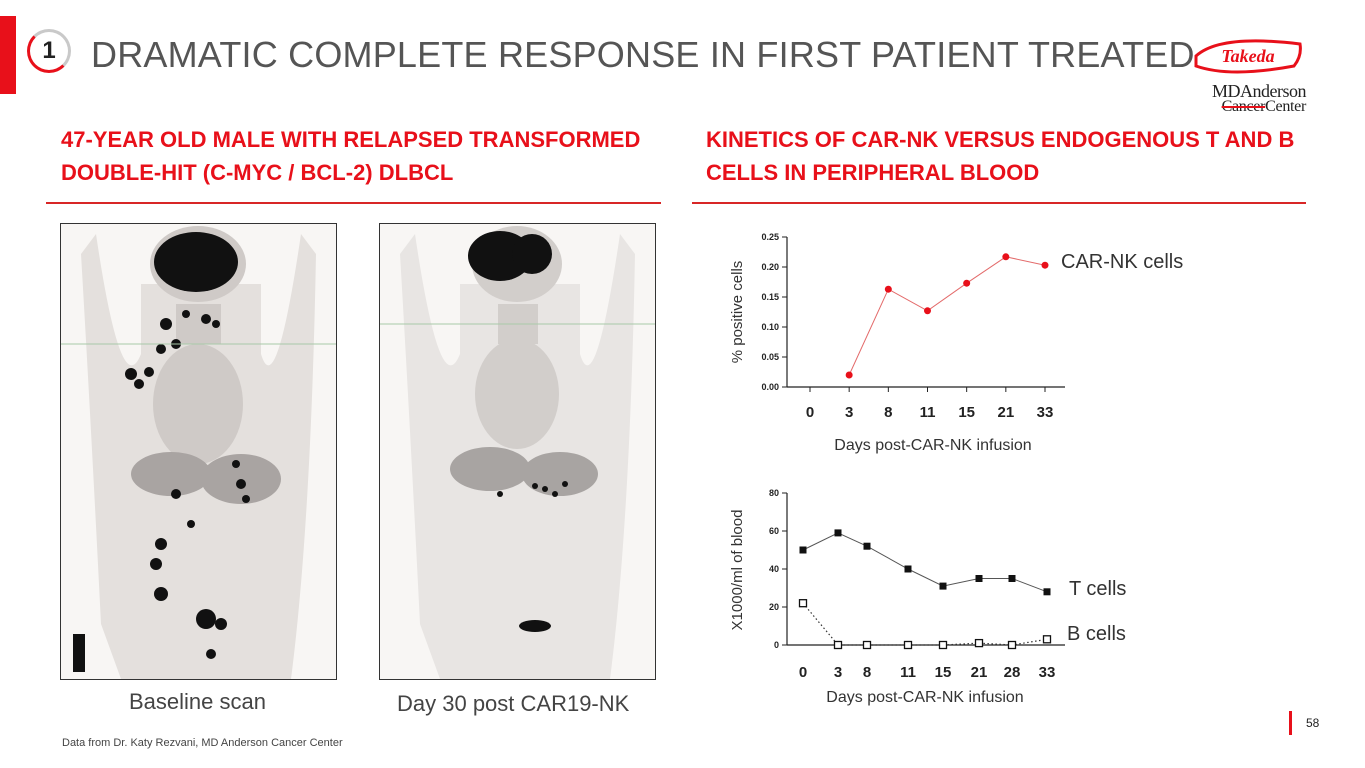 The height and width of the screenshot is (768, 1365). I want to click on y-axis-label: % positive cells, so click(737, 312).